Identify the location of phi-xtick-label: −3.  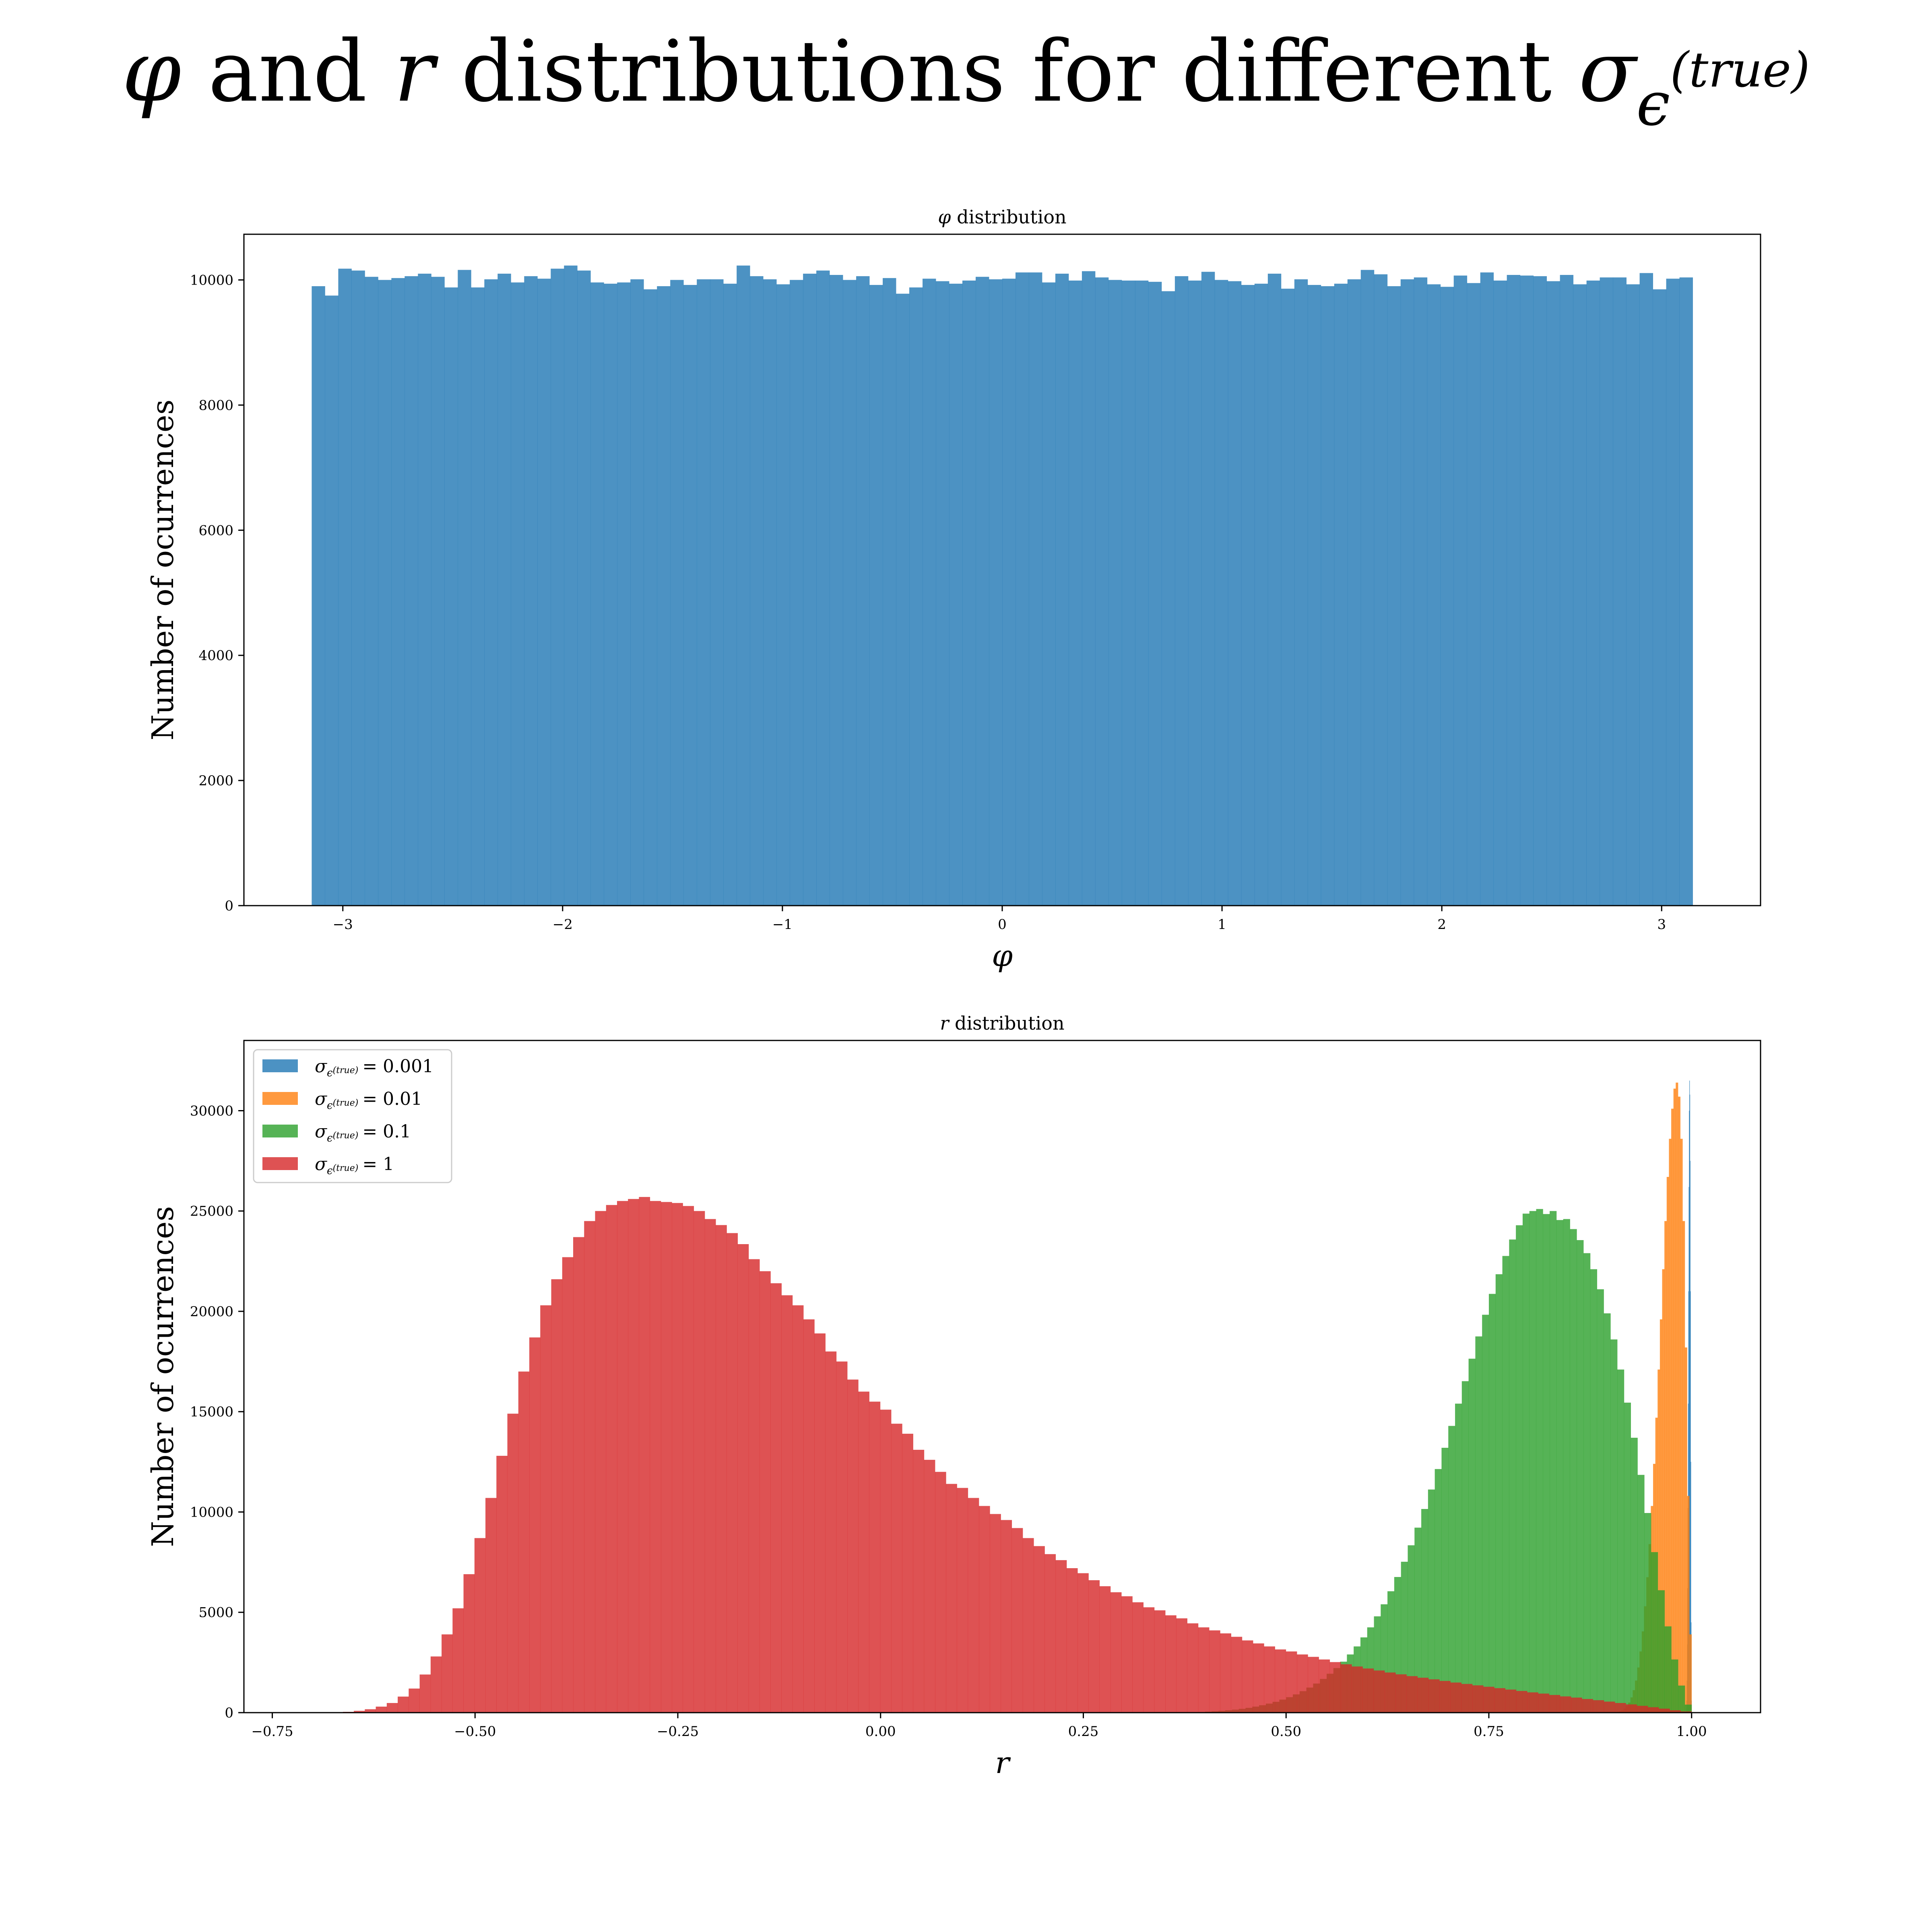
(343, 925).